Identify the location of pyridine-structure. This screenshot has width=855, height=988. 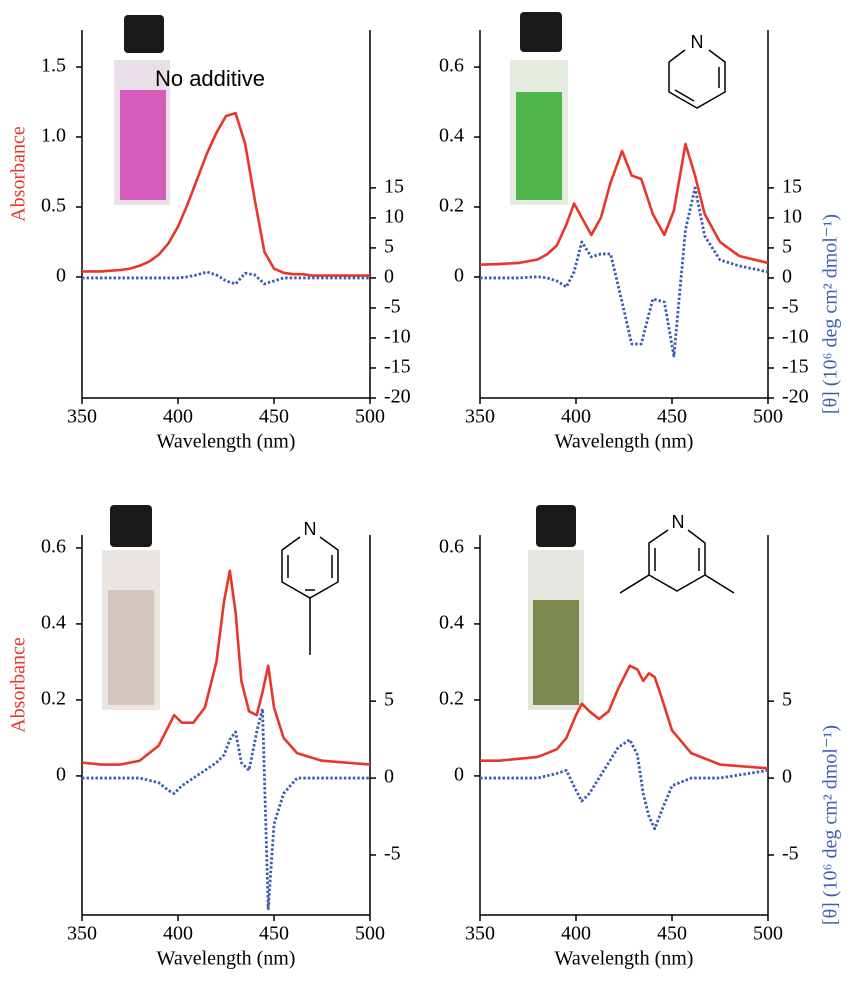
(697, 79).